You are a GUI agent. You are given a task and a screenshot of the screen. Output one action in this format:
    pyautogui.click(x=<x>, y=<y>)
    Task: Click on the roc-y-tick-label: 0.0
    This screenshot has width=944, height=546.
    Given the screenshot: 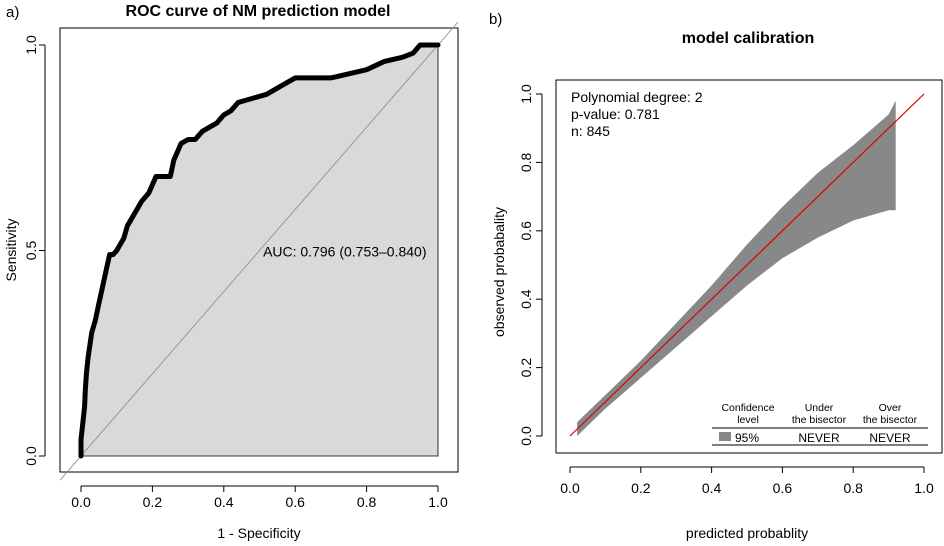 What is the action you would take?
    pyautogui.click(x=31, y=456)
    